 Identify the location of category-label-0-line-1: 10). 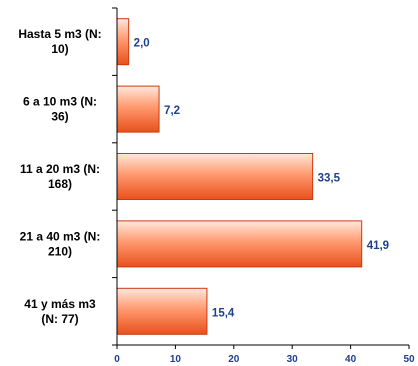
(59, 49).